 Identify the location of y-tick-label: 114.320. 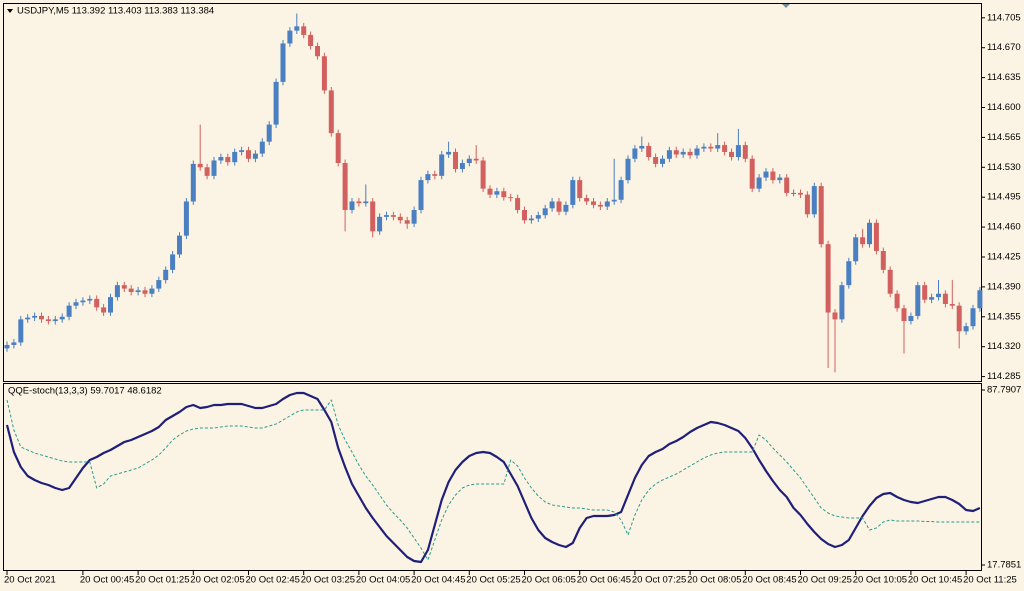
(1004, 346).